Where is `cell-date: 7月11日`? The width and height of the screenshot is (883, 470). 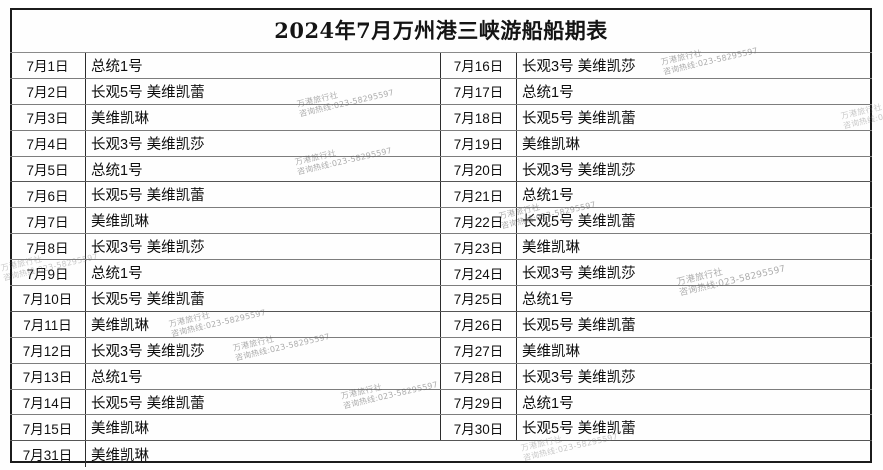
cell-date: 7月11日 is located at coordinates (48, 324).